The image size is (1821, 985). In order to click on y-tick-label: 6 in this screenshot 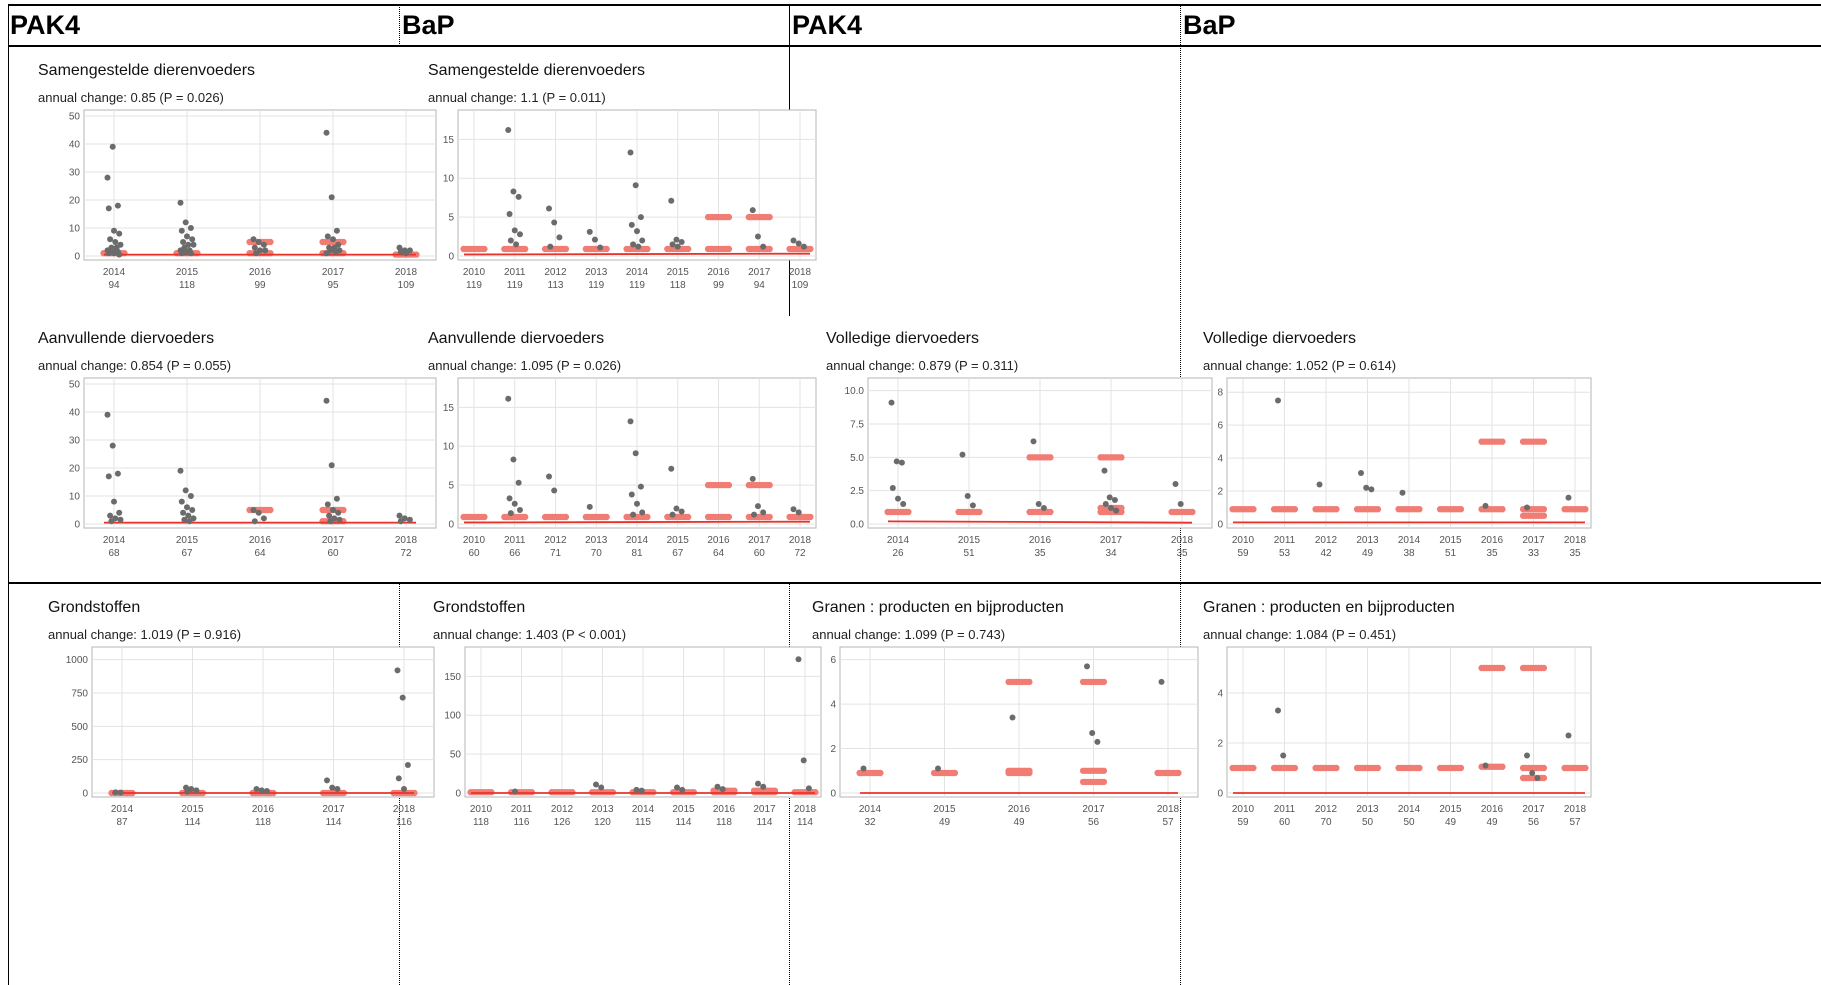, I will do `click(1220, 426)`.